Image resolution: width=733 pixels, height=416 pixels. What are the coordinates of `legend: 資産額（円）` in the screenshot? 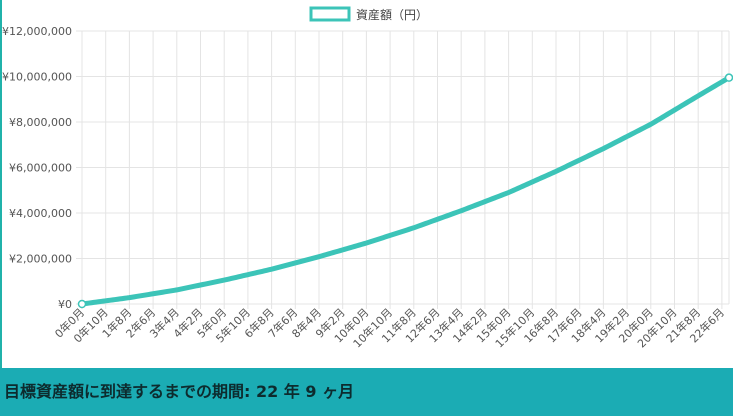 It's located at (368, 14).